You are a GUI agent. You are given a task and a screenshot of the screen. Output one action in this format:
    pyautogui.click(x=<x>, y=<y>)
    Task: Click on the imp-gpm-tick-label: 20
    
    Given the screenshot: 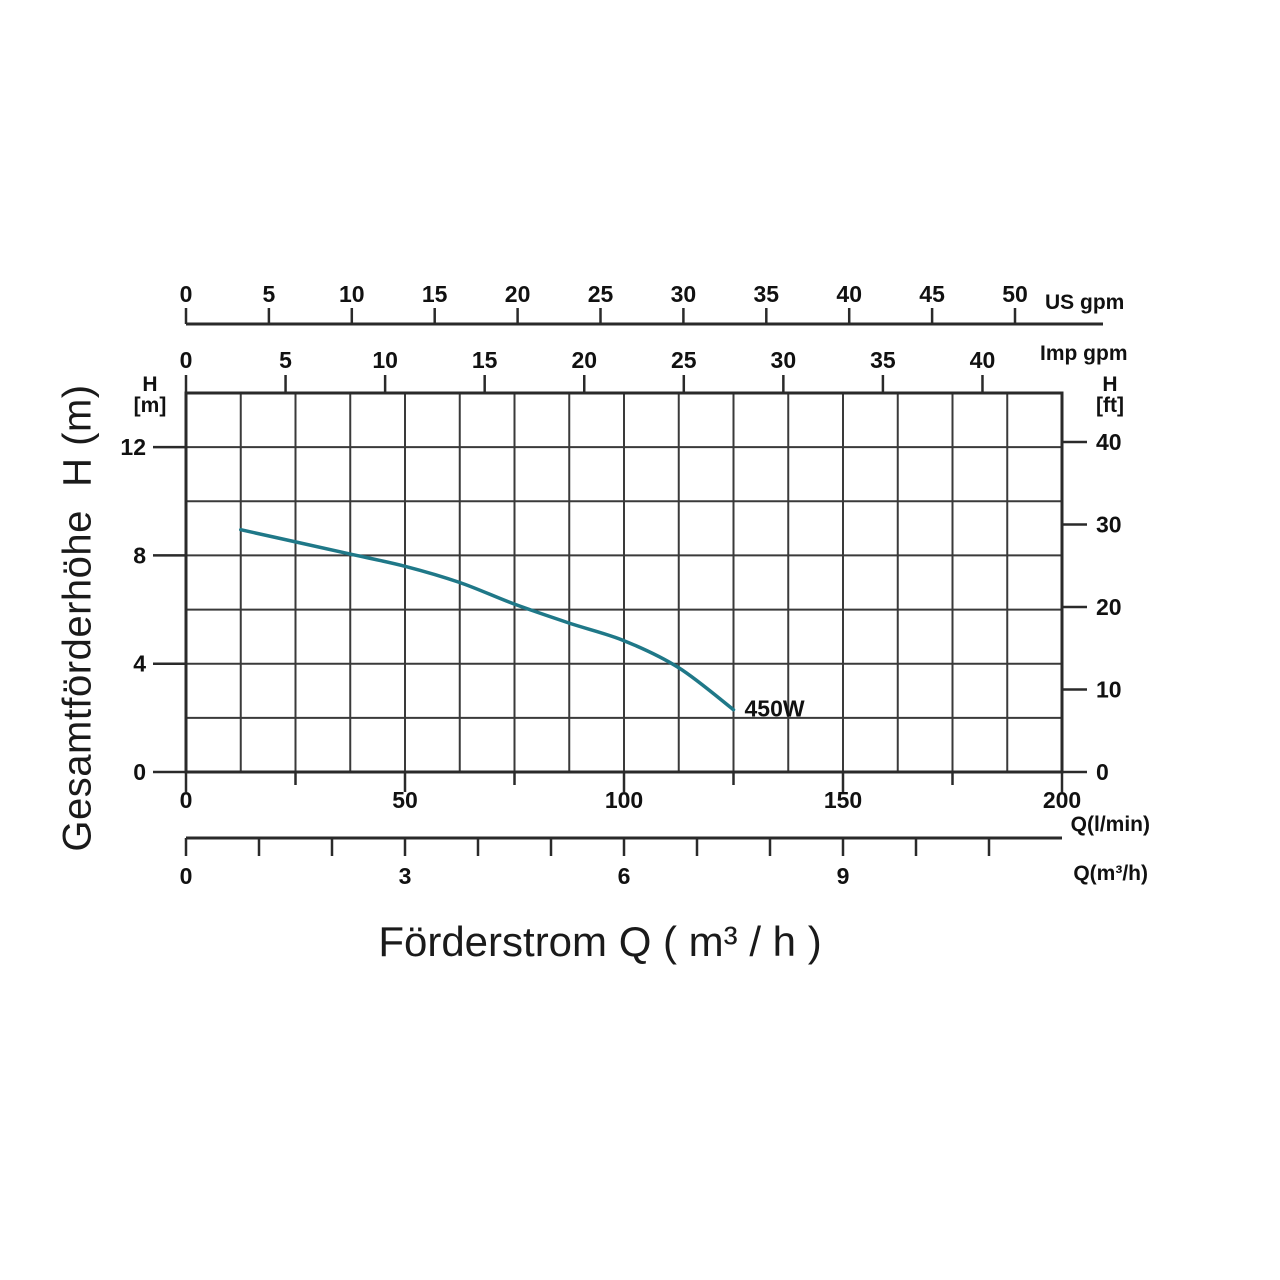 What is the action you would take?
    pyautogui.click(x=584, y=360)
    